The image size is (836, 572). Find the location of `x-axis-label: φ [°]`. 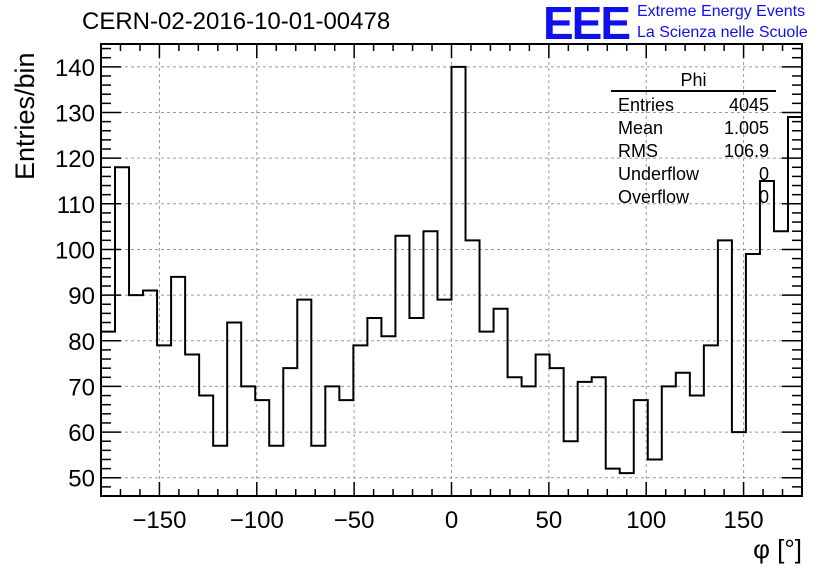

x-axis-label: φ [°] is located at coordinates (777, 549).